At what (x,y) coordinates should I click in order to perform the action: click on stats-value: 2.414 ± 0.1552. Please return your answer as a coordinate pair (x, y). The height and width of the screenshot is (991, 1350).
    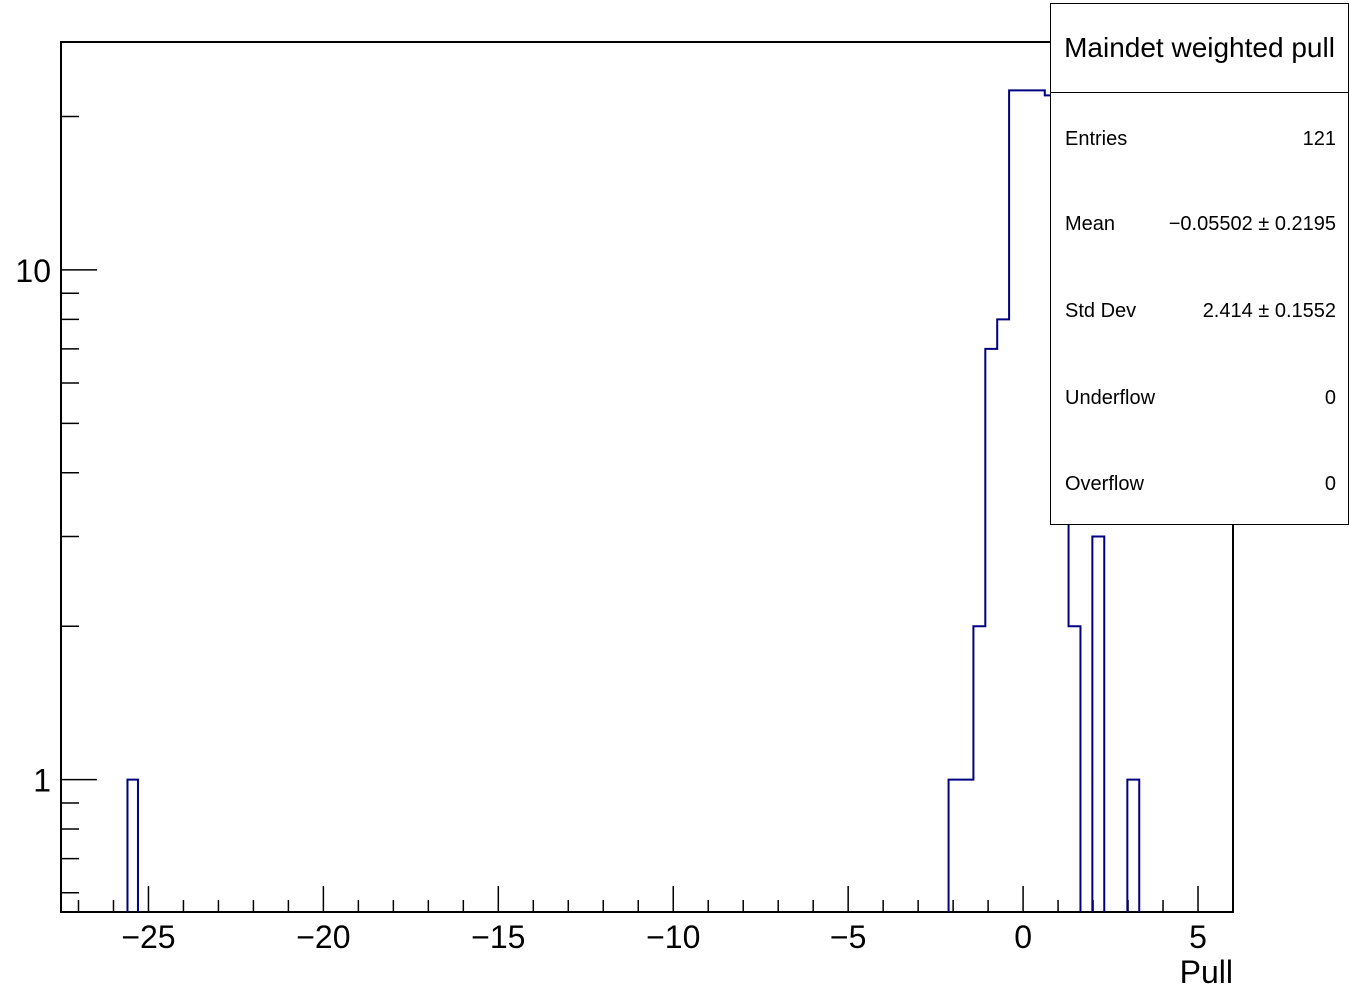
    Looking at the image, I should click on (1269, 310).